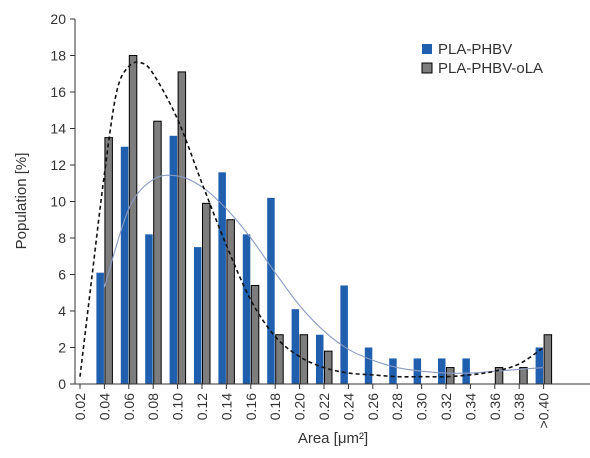  What do you see at coordinates (62, 275) in the screenshot?
I see `y-tick-label: 6` at bounding box center [62, 275].